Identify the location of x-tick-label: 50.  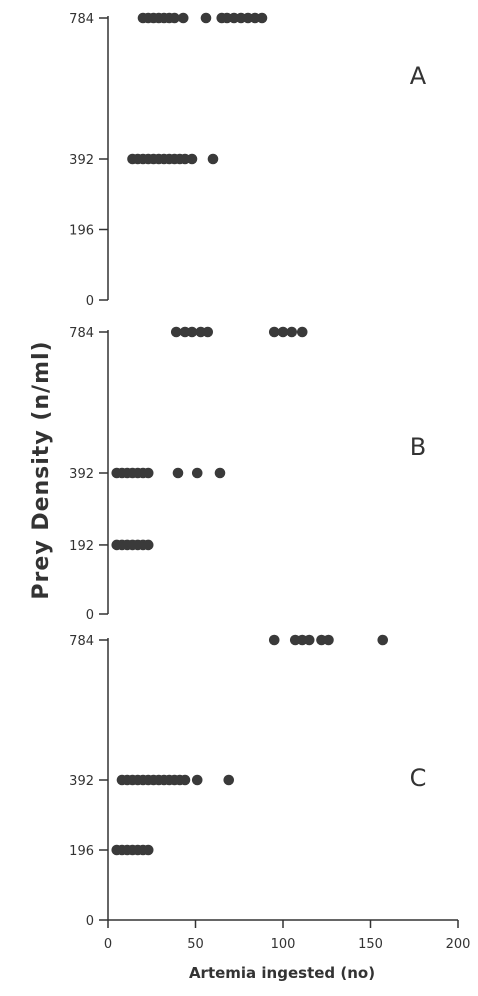
(195, 944).